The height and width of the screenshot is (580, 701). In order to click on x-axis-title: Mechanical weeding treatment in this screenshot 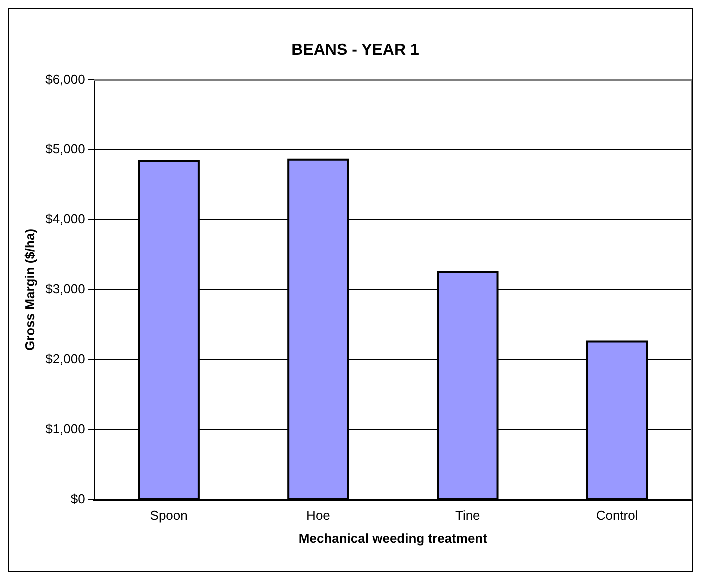, I will do `click(393, 538)`.